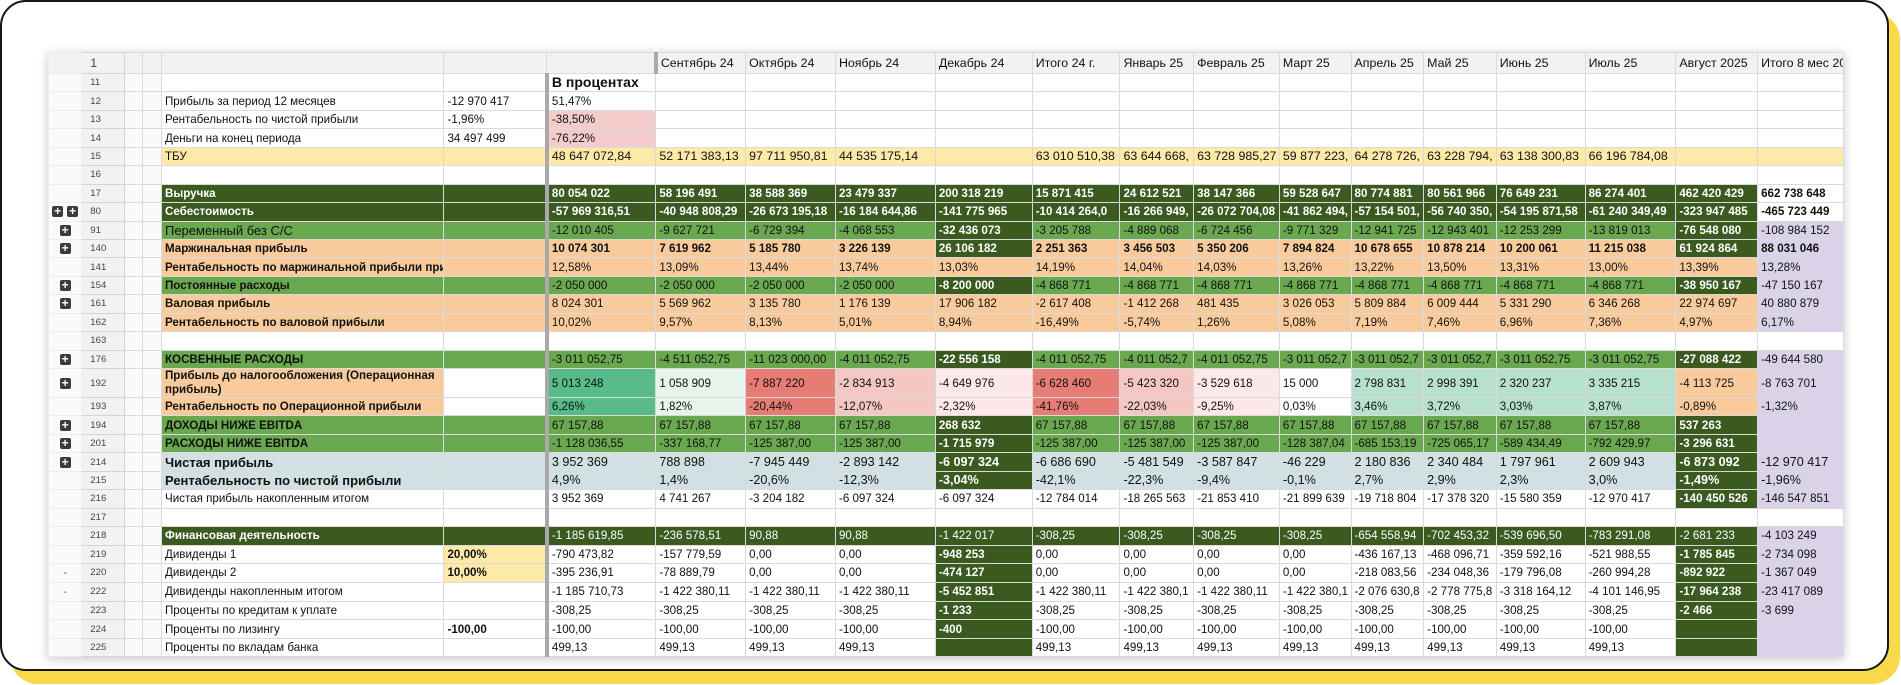  What do you see at coordinates (1800, 230) in the screenshot?
I see `value-cell: -108 984 152` at bounding box center [1800, 230].